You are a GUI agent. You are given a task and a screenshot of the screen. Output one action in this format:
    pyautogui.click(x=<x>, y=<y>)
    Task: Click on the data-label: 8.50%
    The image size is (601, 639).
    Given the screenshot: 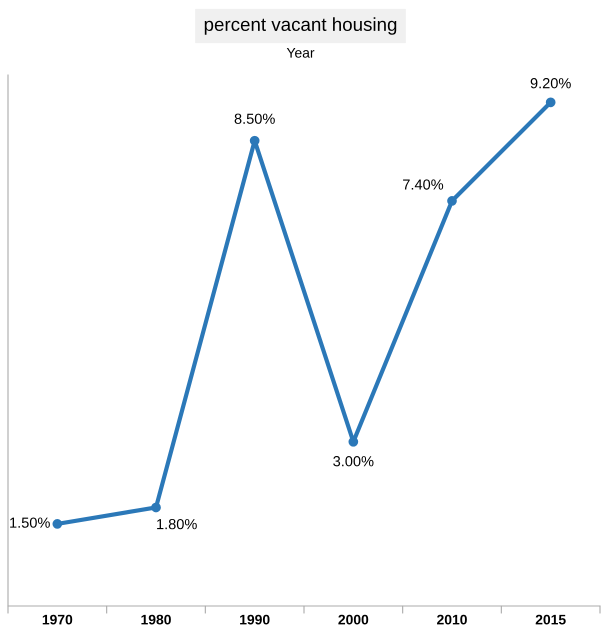 What is the action you would take?
    pyautogui.click(x=254, y=119)
    